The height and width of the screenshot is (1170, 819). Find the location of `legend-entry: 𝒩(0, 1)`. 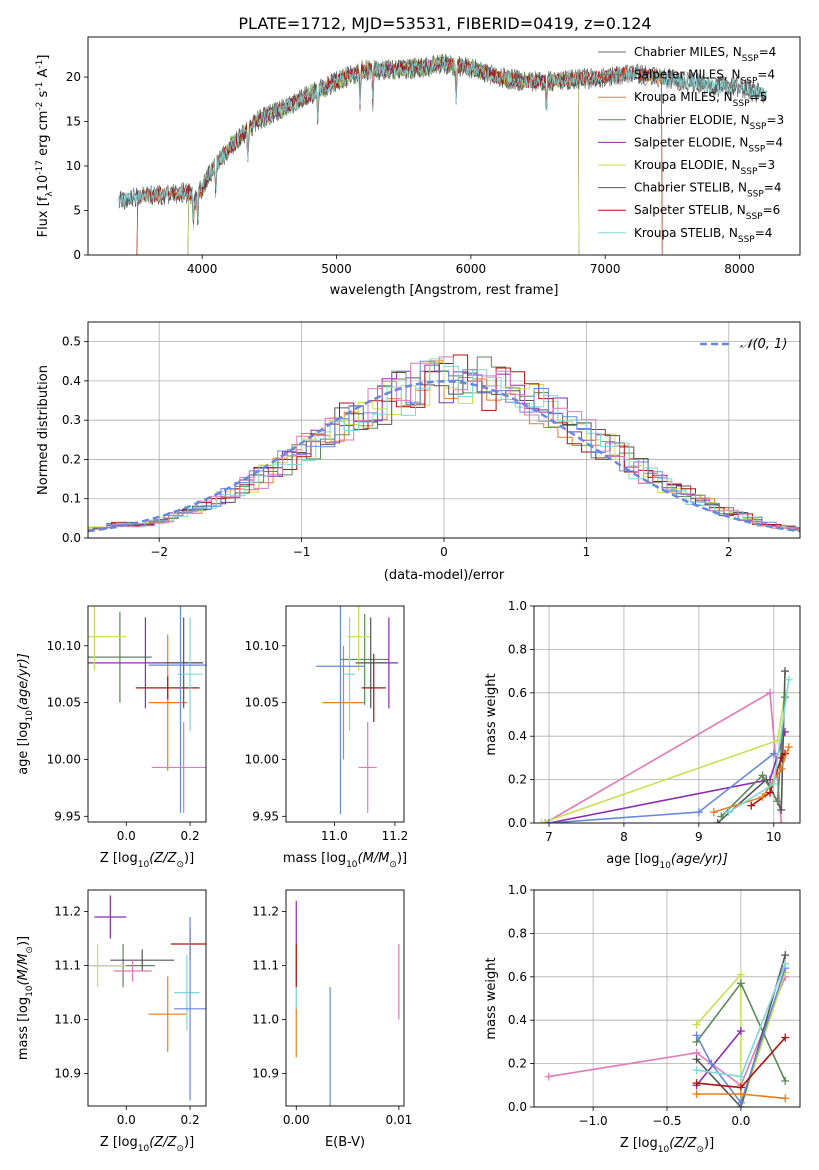

legend-entry: 𝒩(0, 1) is located at coordinates (763, 344).